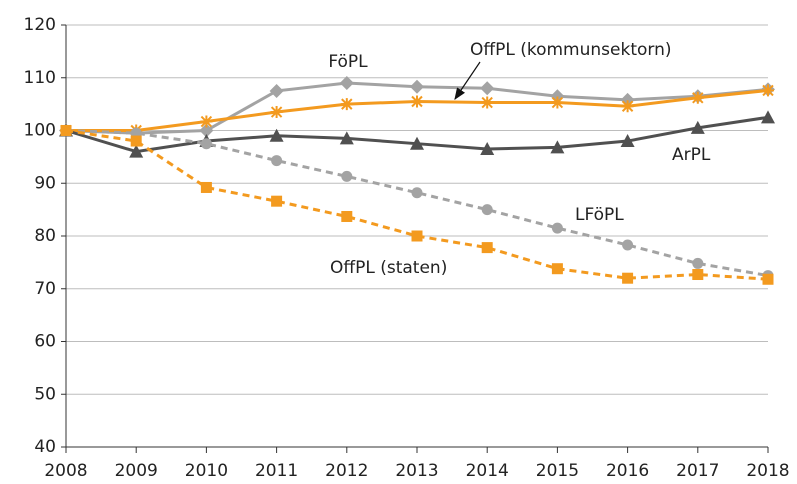 This screenshot has height=484, width=797. What do you see at coordinates (467, 80) in the screenshot?
I see `annotation-arrow` at bounding box center [467, 80].